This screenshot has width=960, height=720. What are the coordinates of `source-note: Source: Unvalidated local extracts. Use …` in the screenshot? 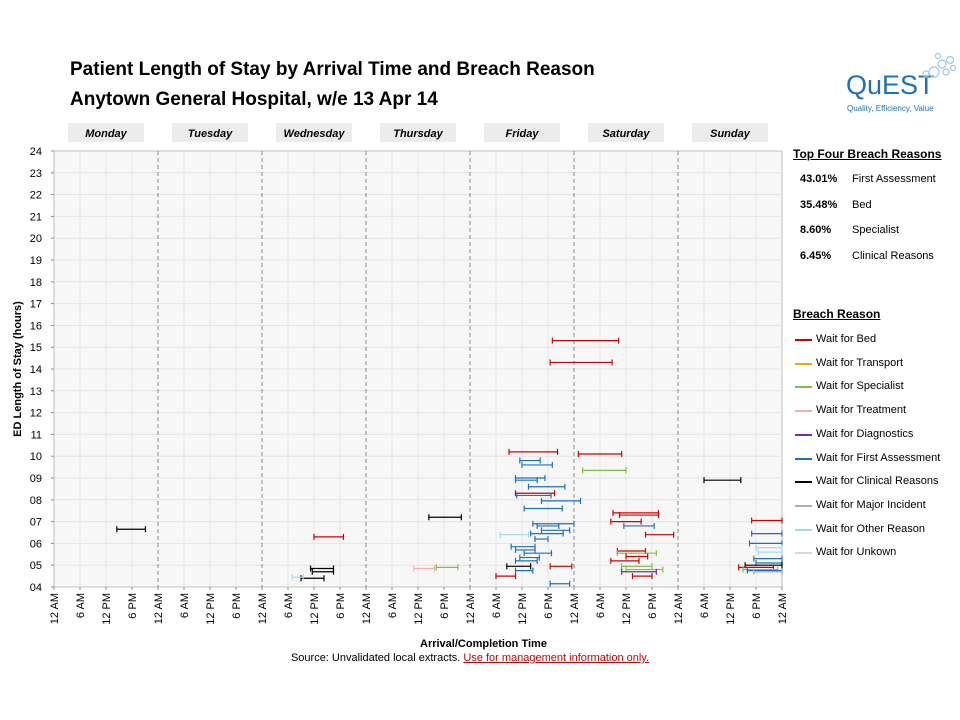 It's located at (470, 658).